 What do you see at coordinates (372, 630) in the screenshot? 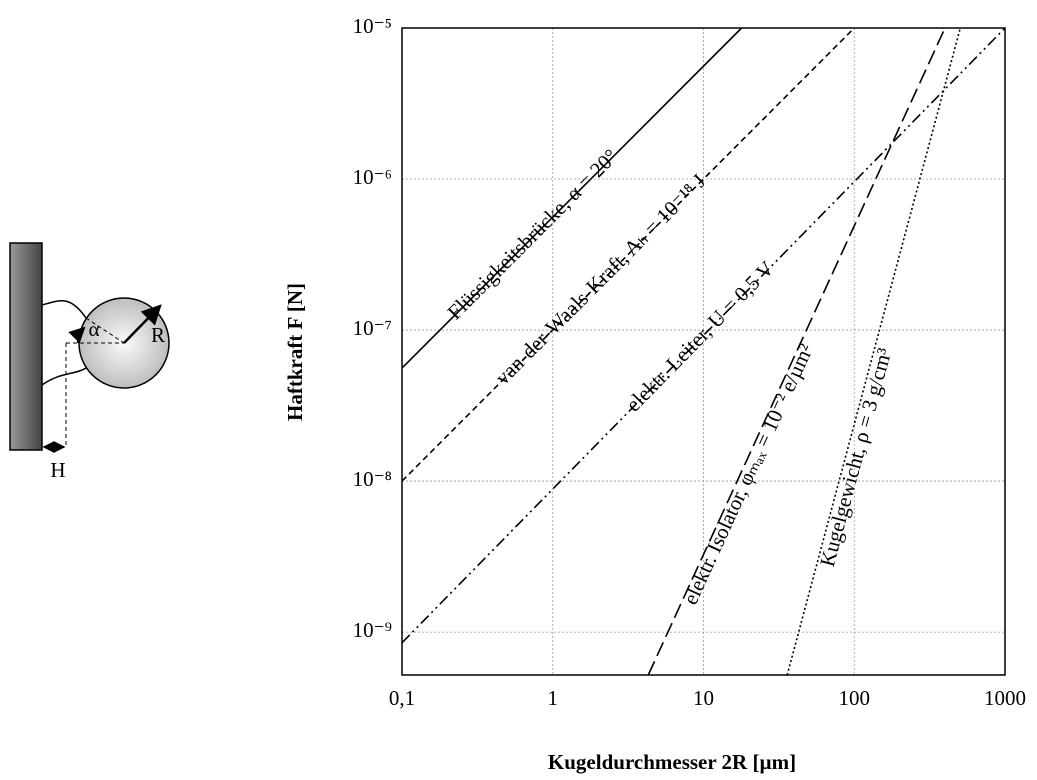
I see `y-tick-label: 10⁻⁹` at bounding box center [372, 630].